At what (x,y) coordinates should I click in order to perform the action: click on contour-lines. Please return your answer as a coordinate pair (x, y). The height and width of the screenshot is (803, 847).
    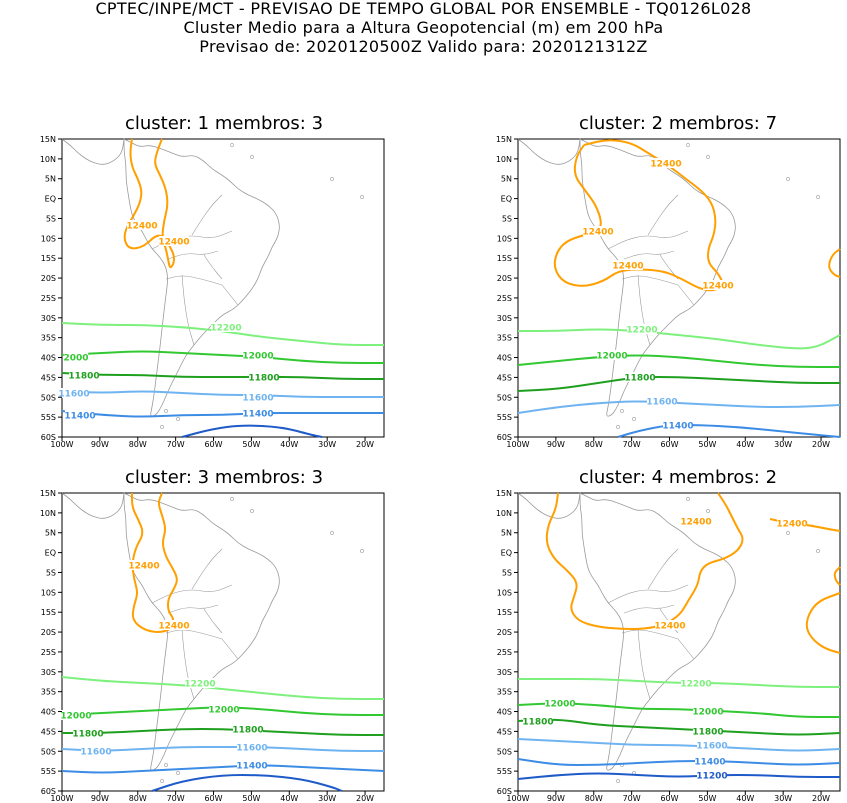
    Looking at the image, I should click on (679, 636).